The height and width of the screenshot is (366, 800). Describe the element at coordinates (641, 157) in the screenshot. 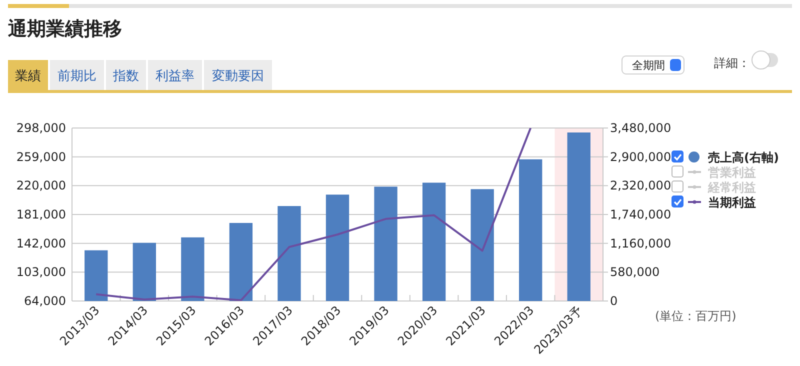

I see `y2-tick-label: 2,900,000` at that location.